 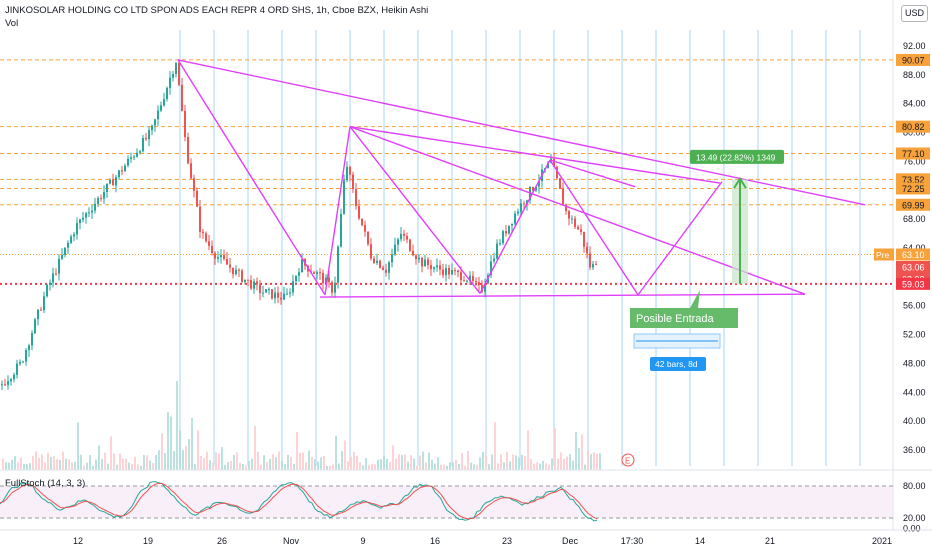 What do you see at coordinates (913, 189) in the screenshot?
I see `level-tag-label: 72.25` at bounding box center [913, 189].